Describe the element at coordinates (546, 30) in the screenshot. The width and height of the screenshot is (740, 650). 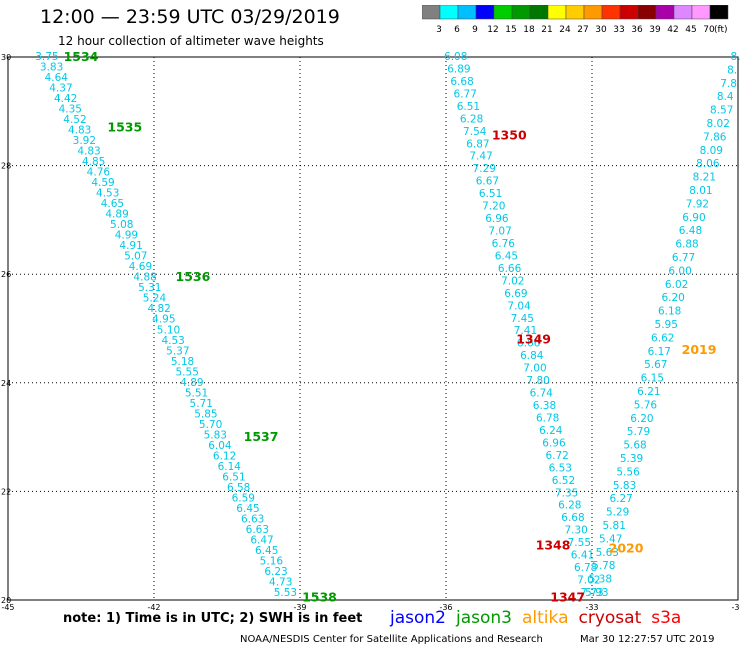
I see `colorbar-tick-label: 21` at that location.